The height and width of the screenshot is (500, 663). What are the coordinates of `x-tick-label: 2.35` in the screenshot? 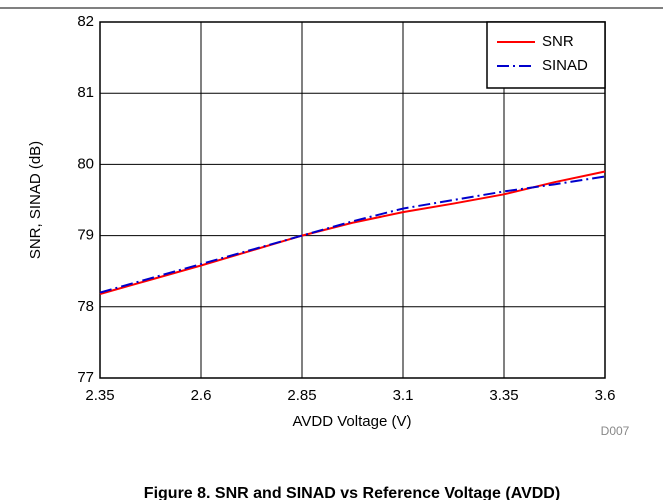 It's located at (99, 395).